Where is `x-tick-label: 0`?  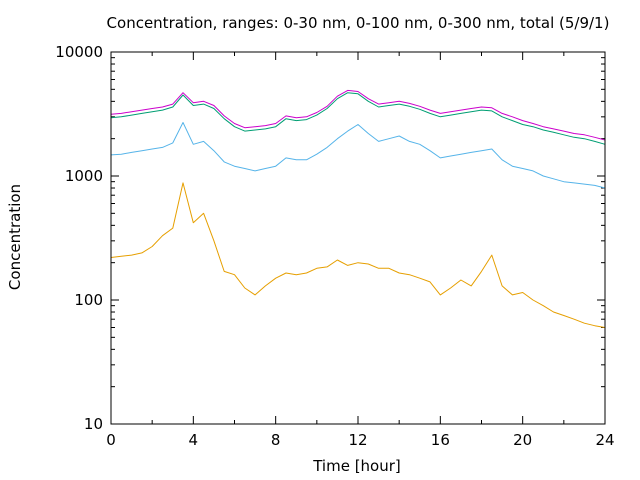 x-tick-label: 0 is located at coordinates (111, 440).